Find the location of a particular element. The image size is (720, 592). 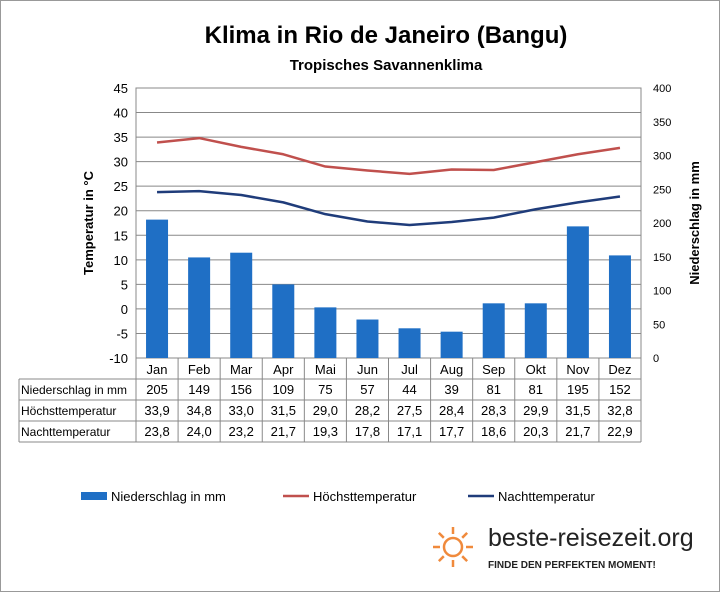

y-right-tick-label: 0 is located at coordinates (656, 359).